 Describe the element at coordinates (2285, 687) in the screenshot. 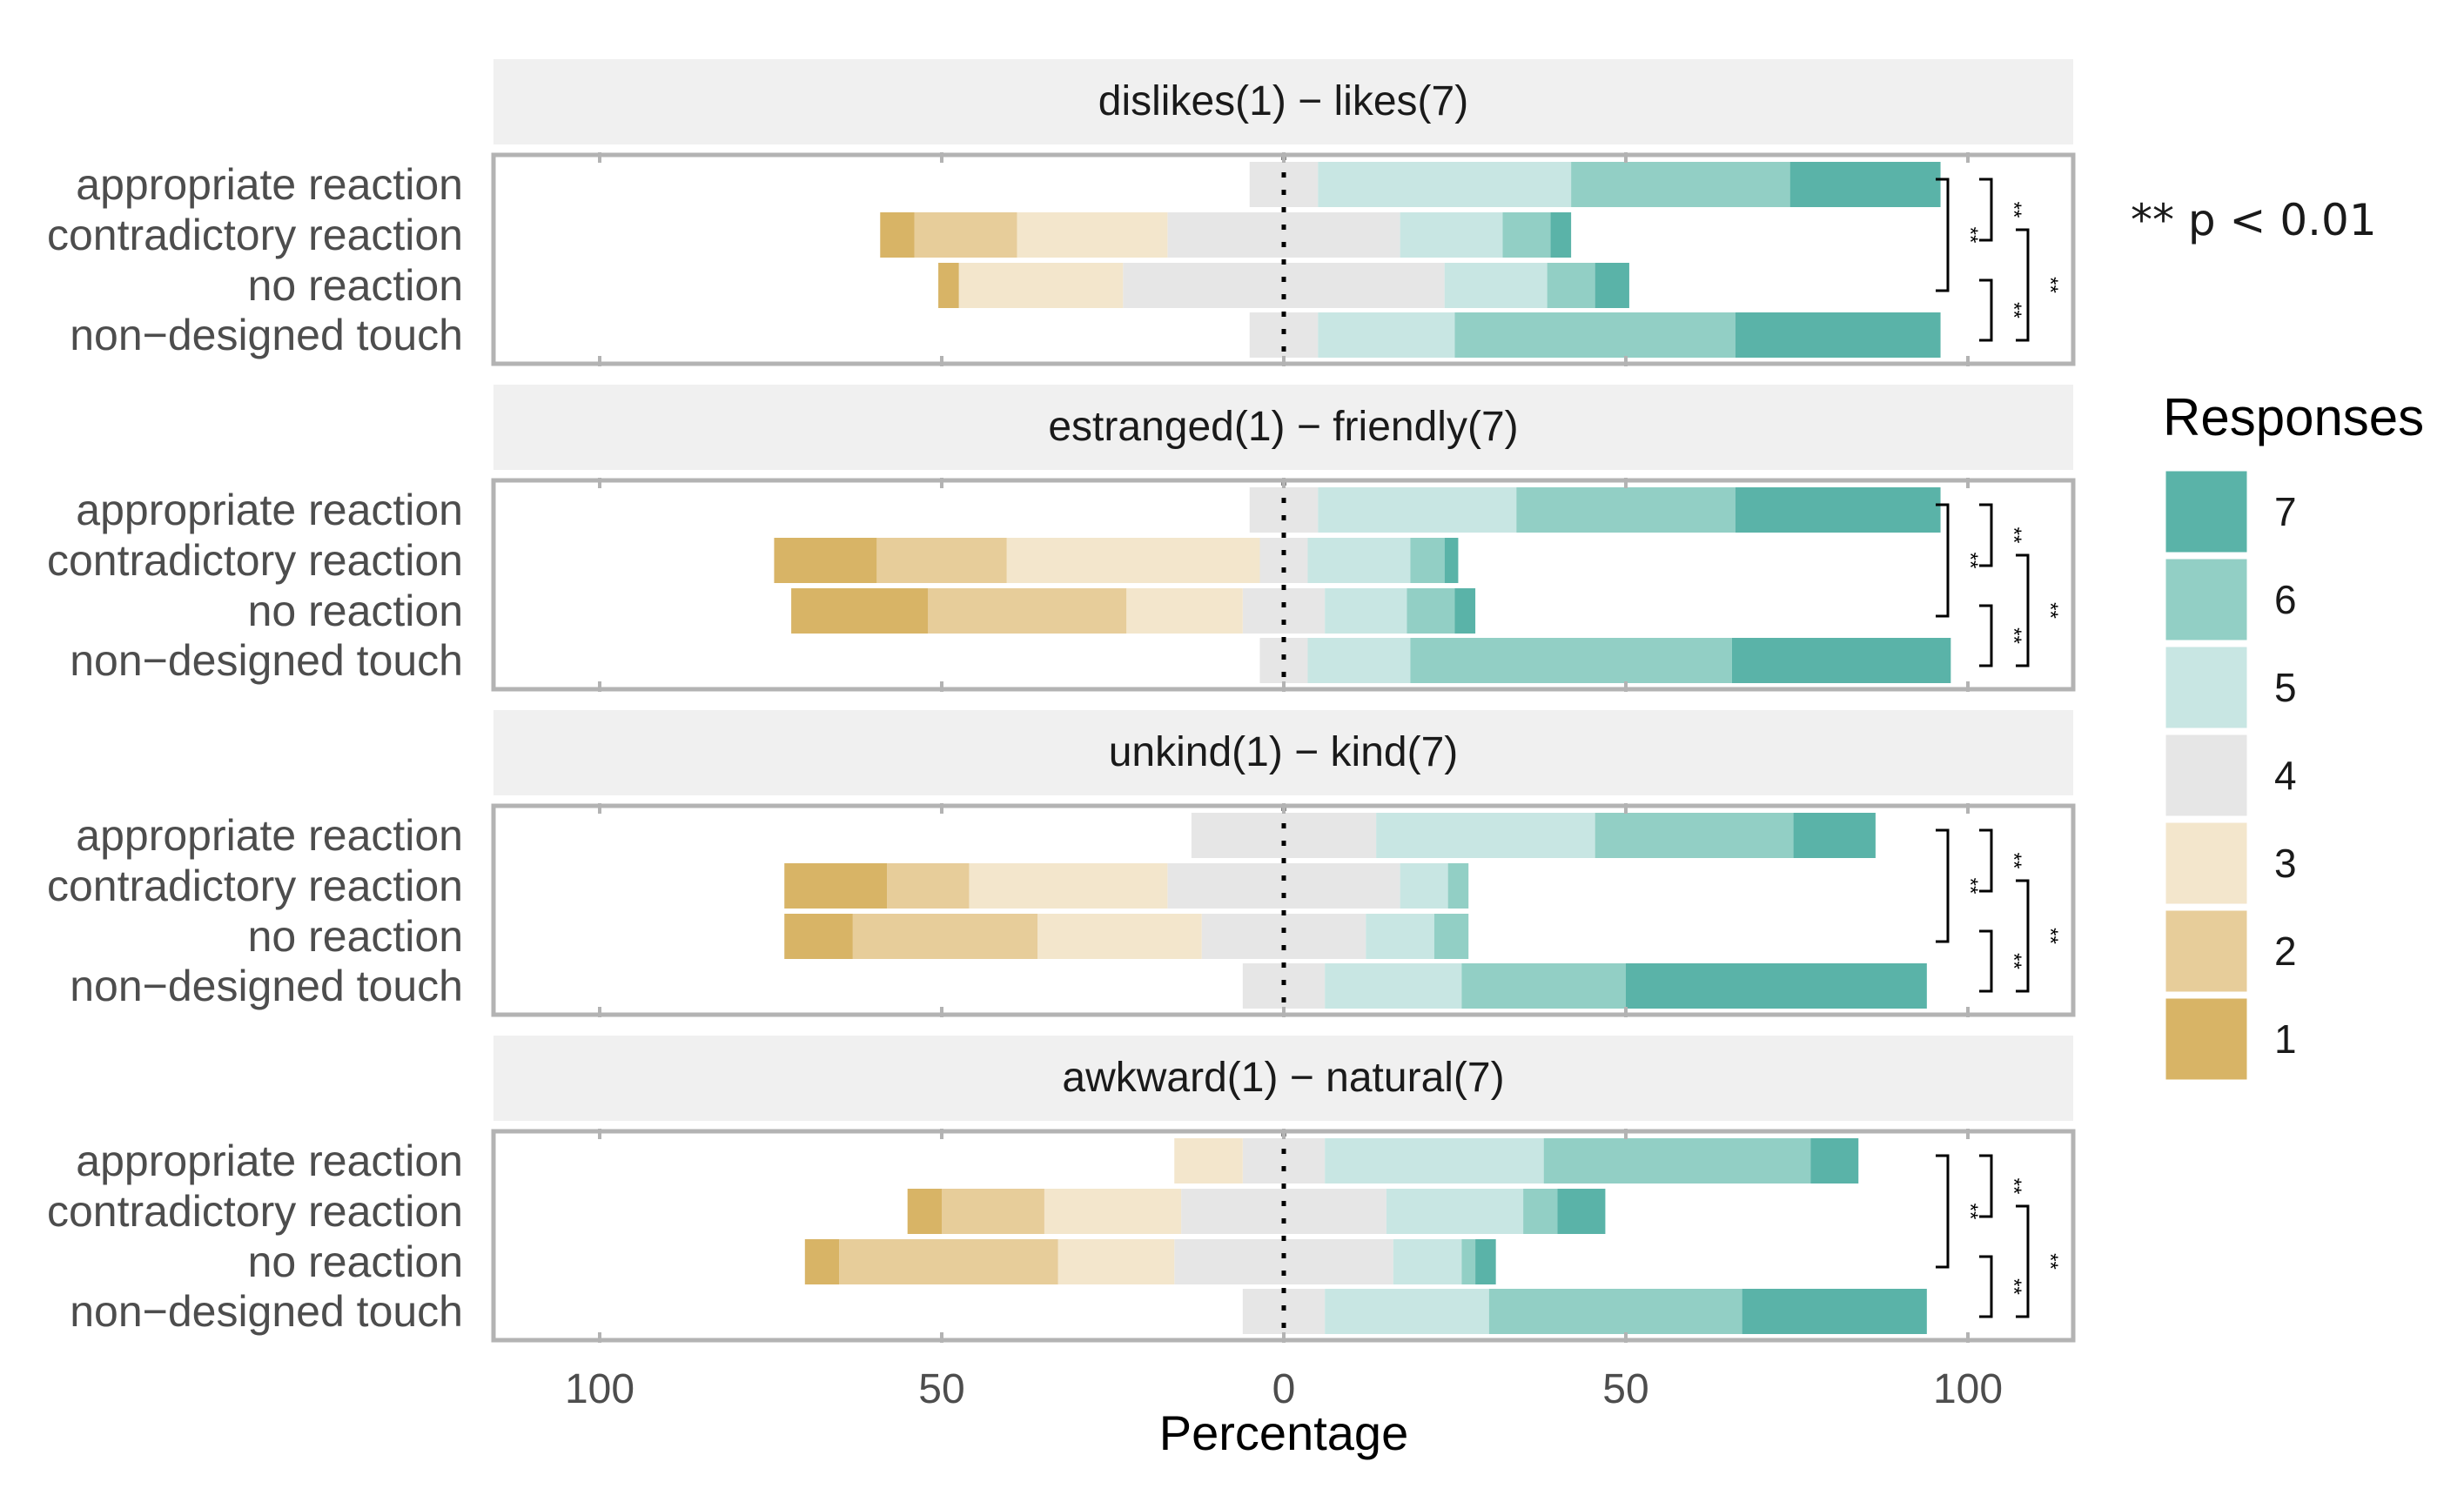

I see `legend-label: 5` at that location.